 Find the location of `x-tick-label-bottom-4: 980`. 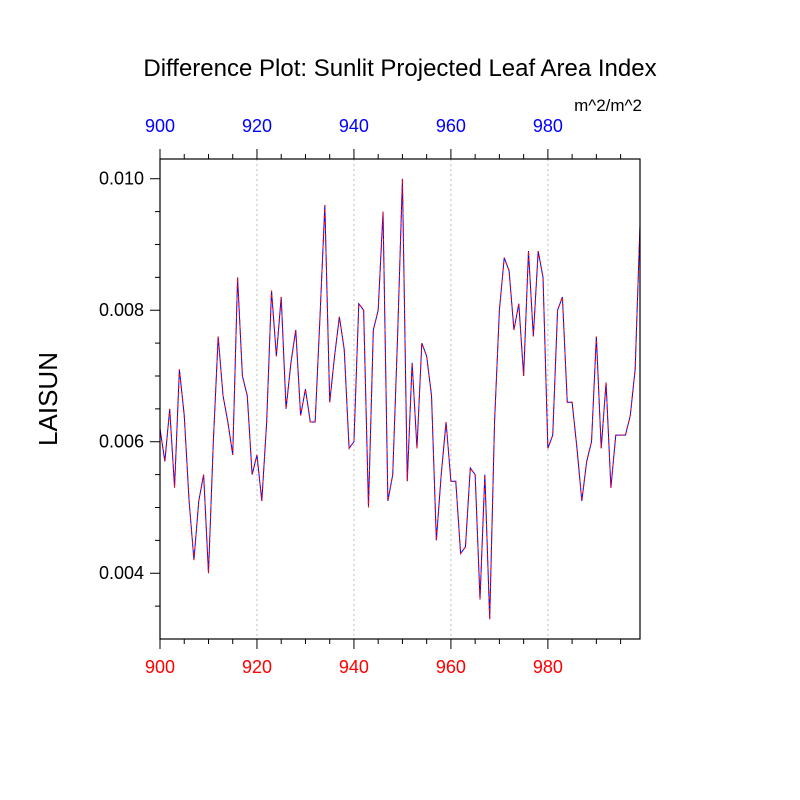

x-tick-label-bottom-4: 980 is located at coordinates (548, 667).